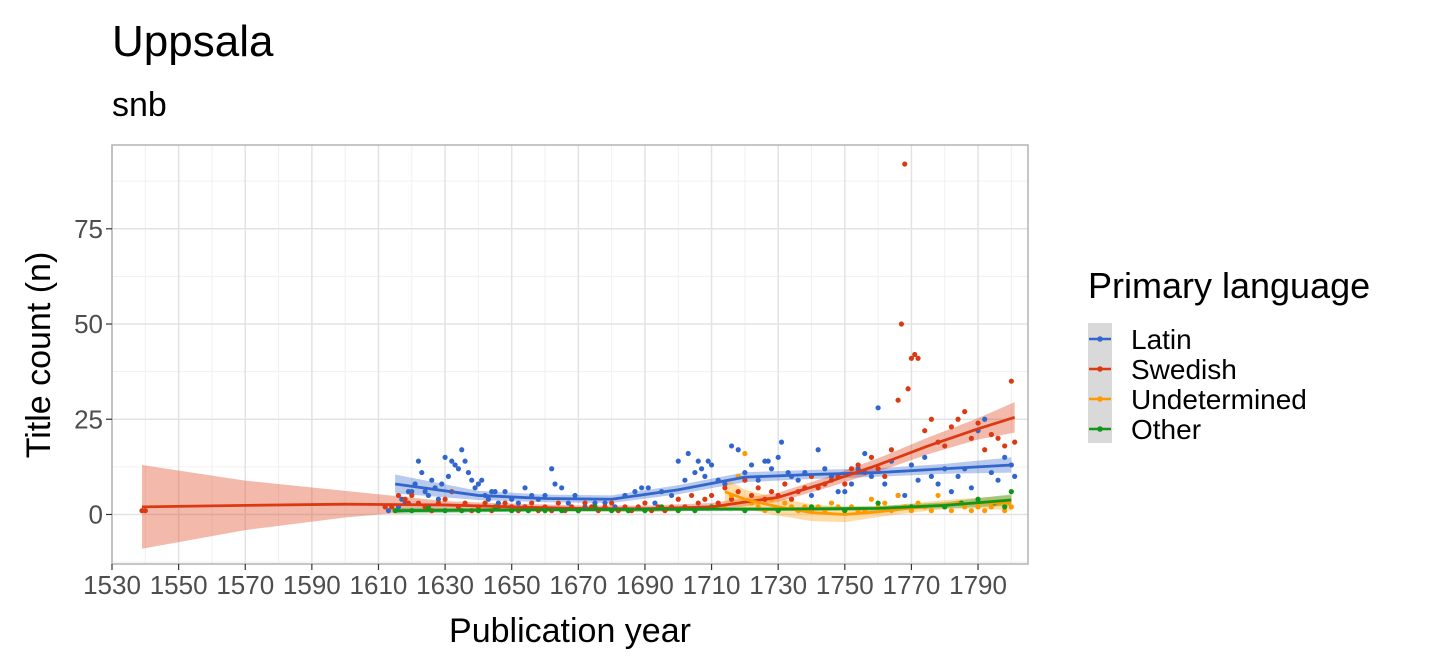  Describe the element at coordinates (1166, 429) in the screenshot. I see `legend-label-other: Other` at that location.